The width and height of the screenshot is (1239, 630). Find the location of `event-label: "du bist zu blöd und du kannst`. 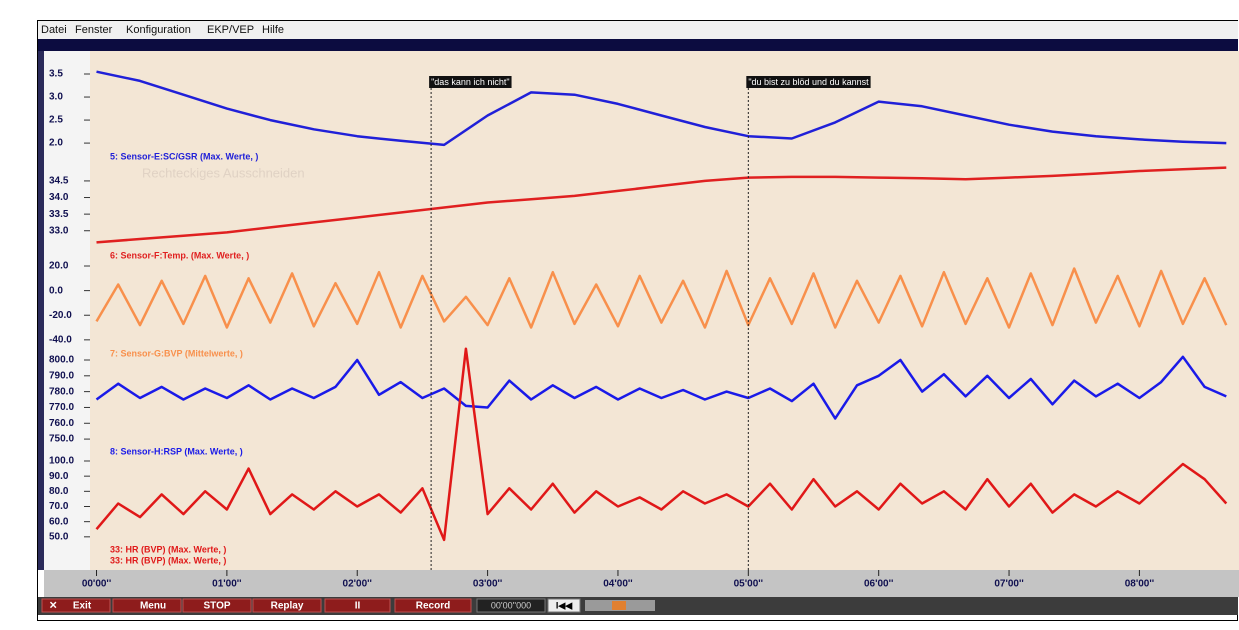

event-label: "du bist zu blöd und du kannst is located at coordinates (808, 82).